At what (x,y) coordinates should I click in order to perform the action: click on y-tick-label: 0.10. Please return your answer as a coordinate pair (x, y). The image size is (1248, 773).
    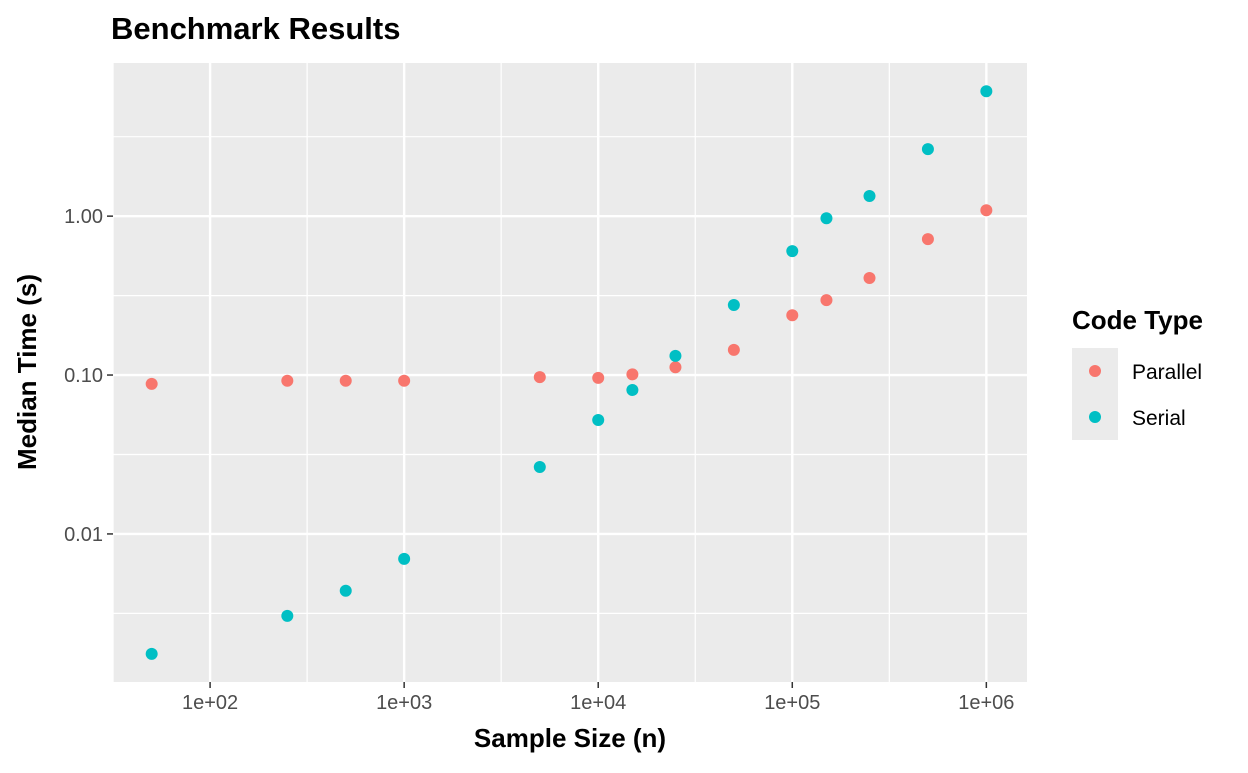
    Looking at the image, I should click on (83, 376).